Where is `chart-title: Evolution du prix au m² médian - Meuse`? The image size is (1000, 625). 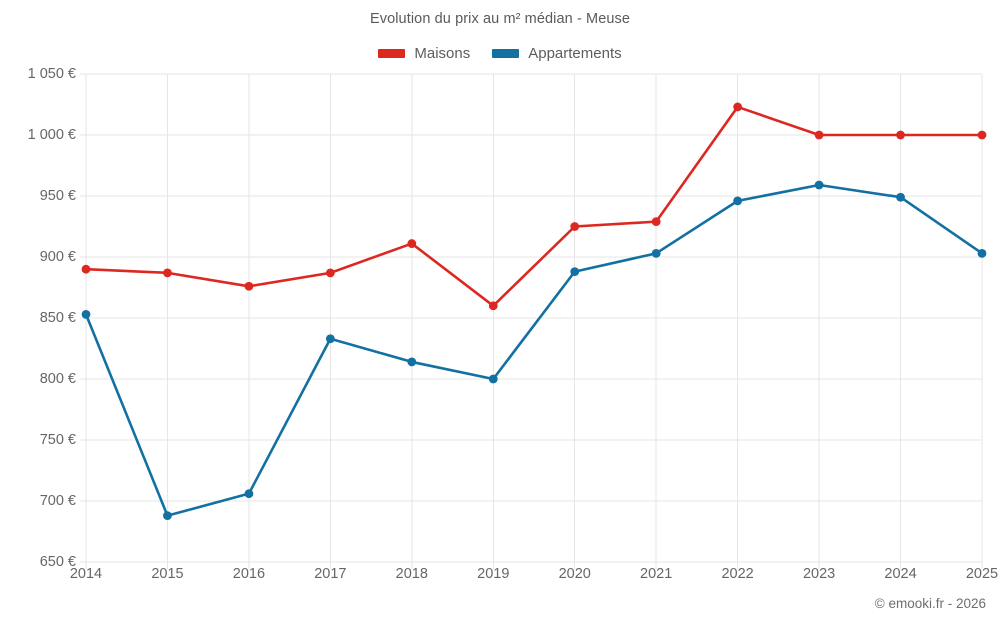 chart-title: Evolution du prix au m² médian - Meuse is located at coordinates (500, 19).